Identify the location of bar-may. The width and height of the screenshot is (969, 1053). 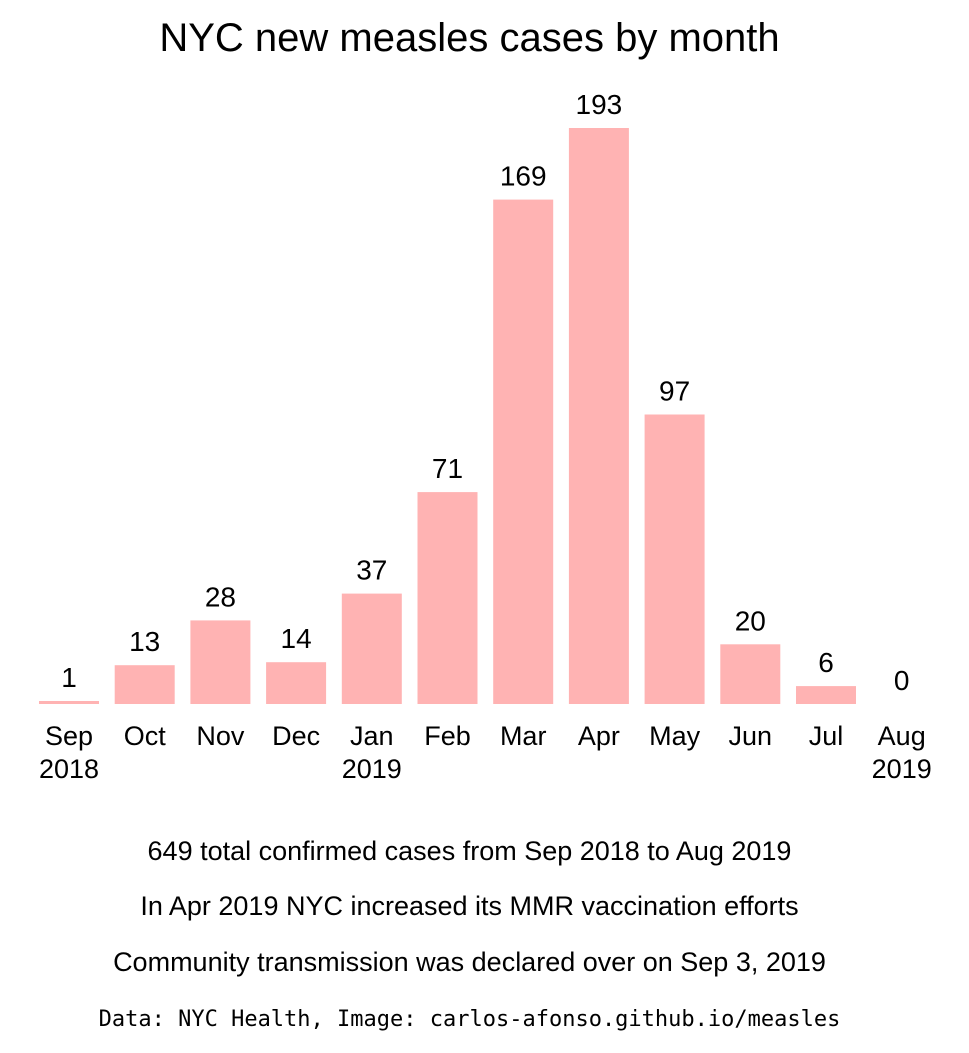
(674, 559).